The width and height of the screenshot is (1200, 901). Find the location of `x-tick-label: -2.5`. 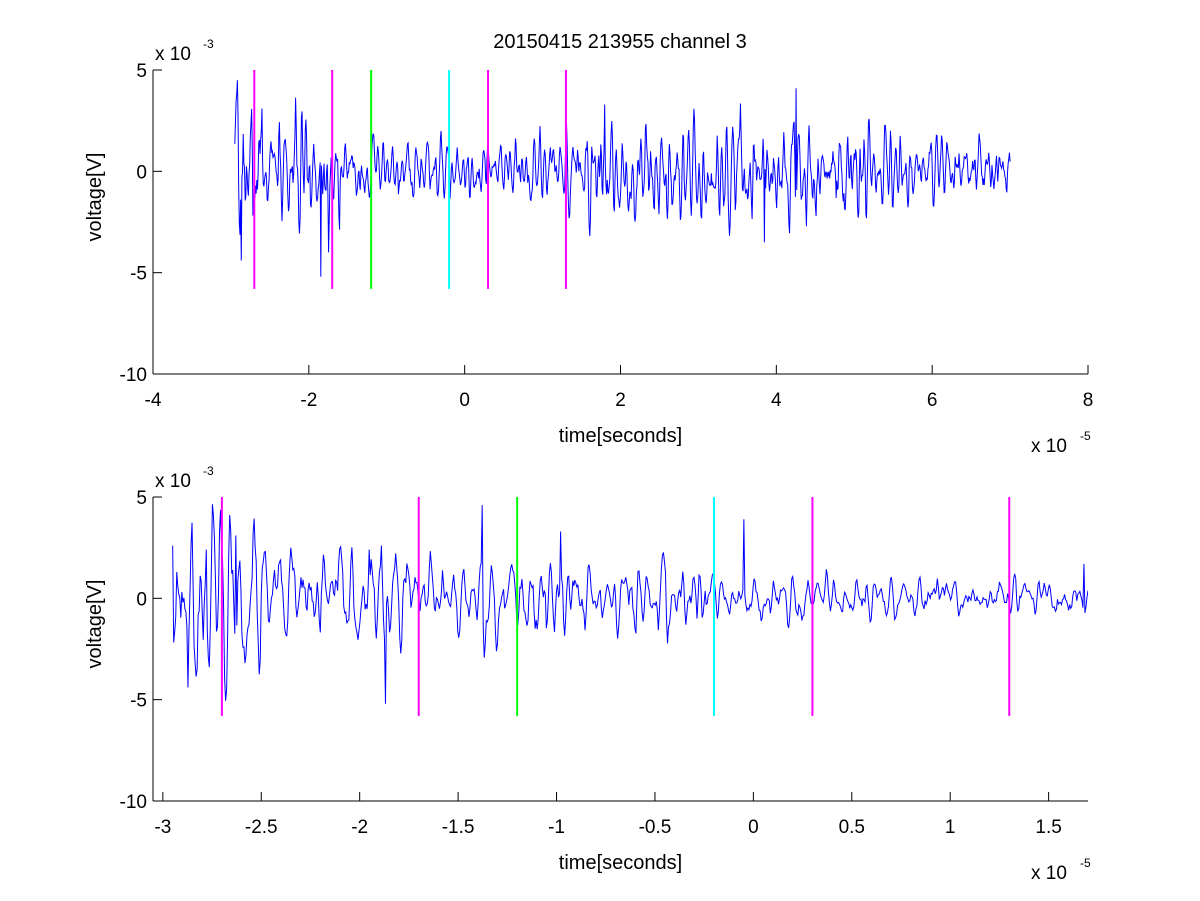

x-tick-label: -2.5 is located at coordinates (261, 827).